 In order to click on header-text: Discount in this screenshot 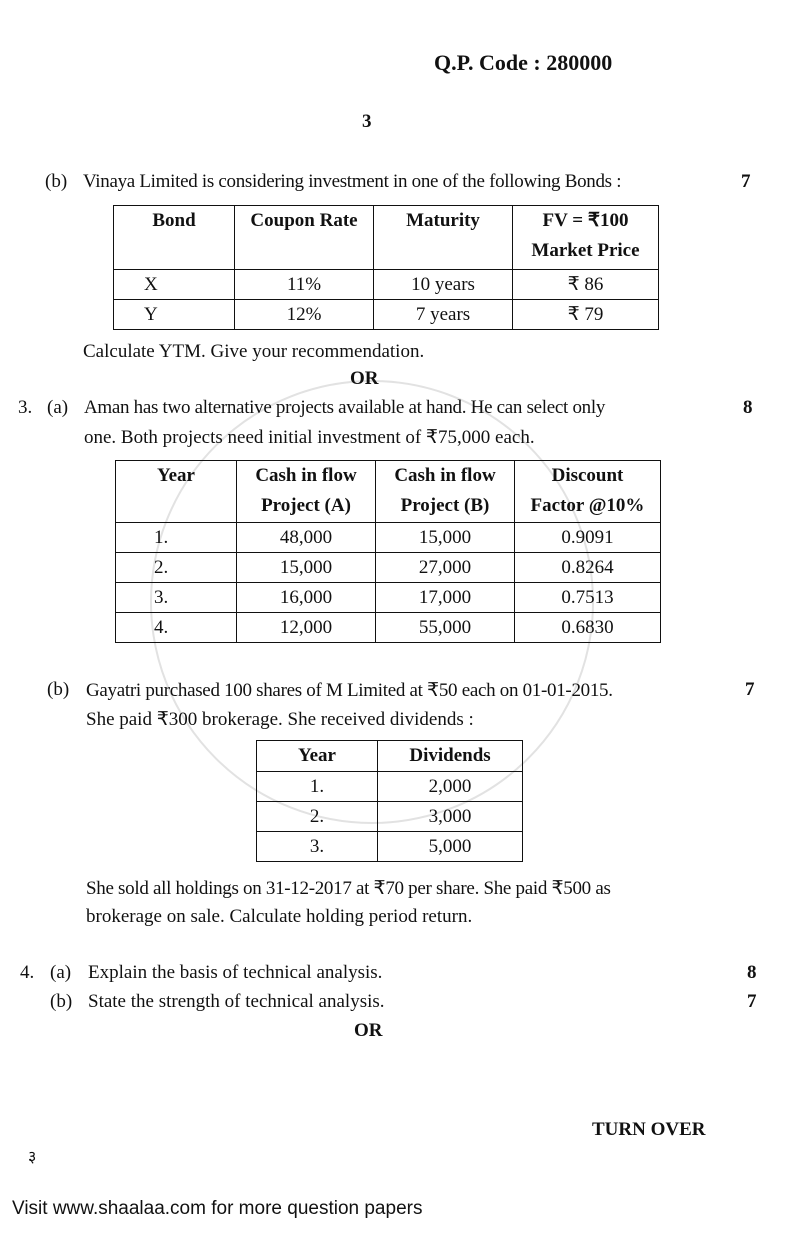, I will do `click(587, 475)`.